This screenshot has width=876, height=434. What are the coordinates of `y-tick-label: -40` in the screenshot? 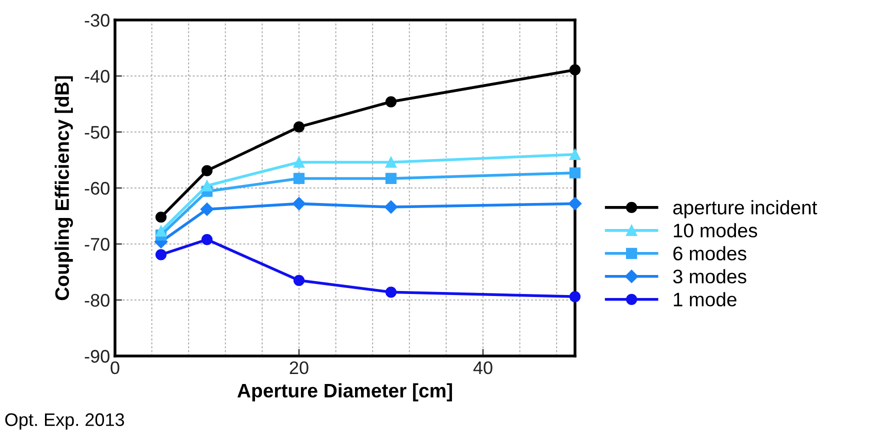 It's located at (97, 76).